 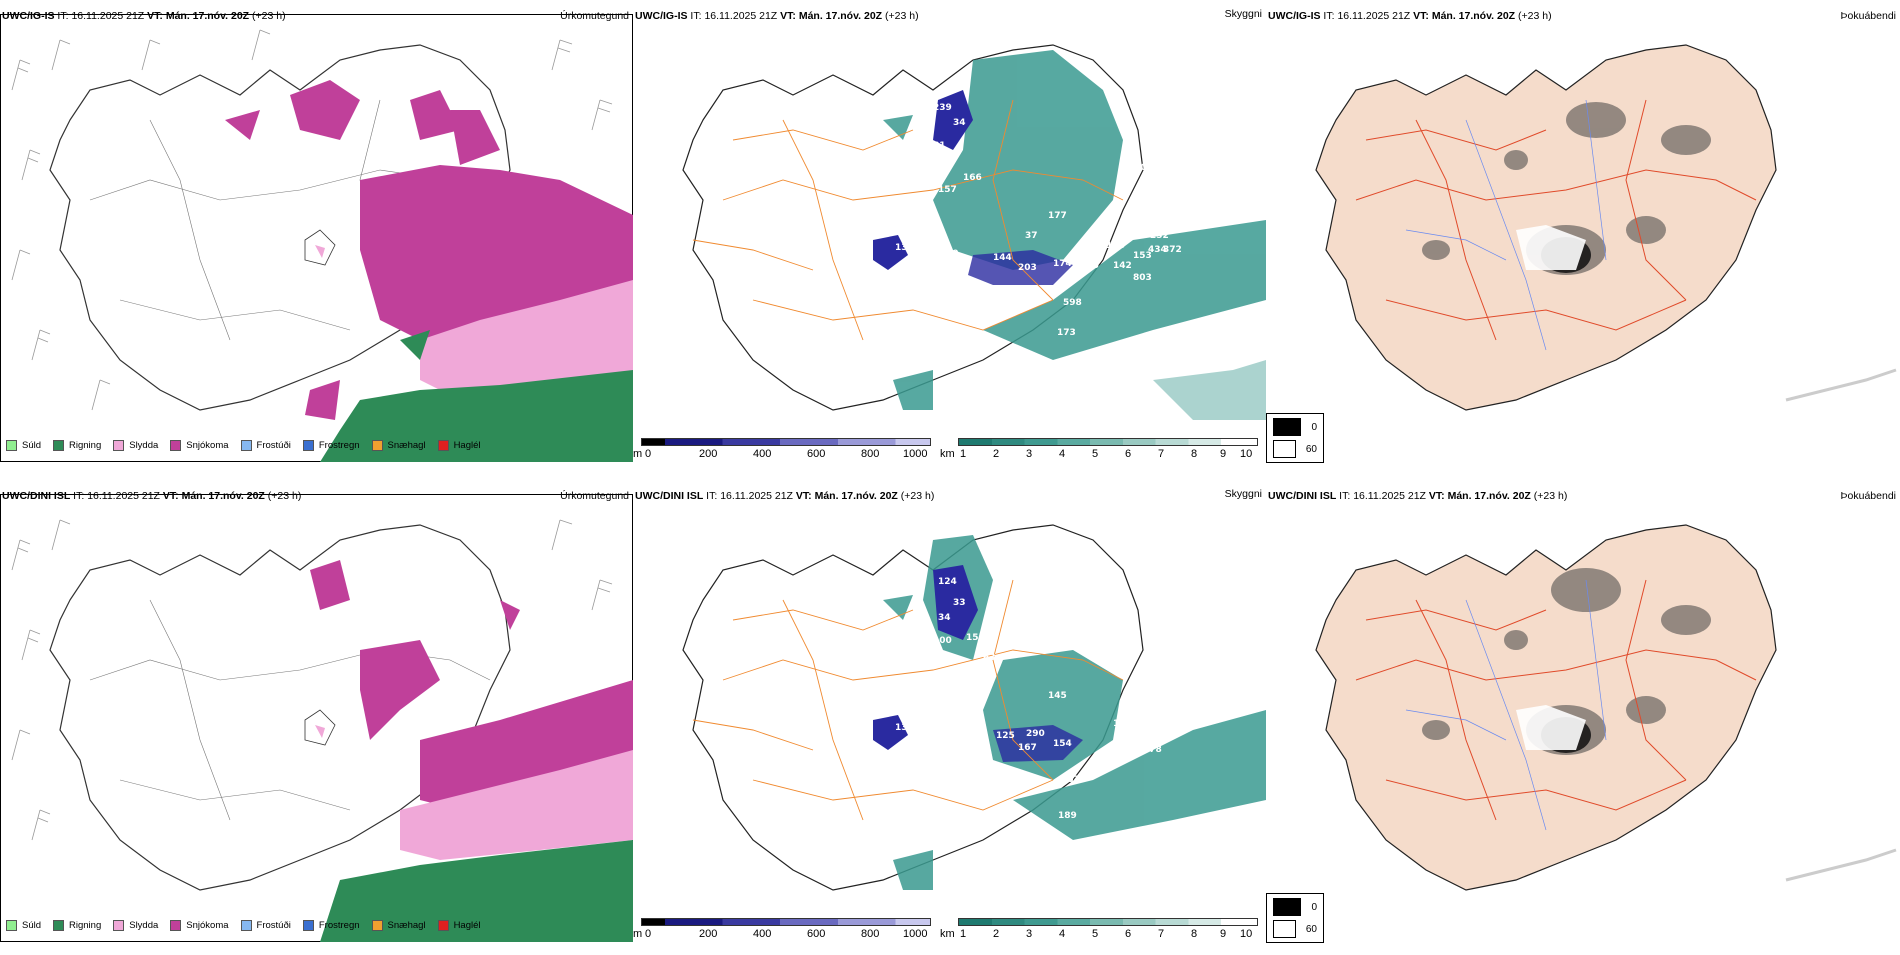 What do you see at coordinates (1066, 333) in the screenshot?
I see `svg-text: 173` at bounding box center [1066, 333].